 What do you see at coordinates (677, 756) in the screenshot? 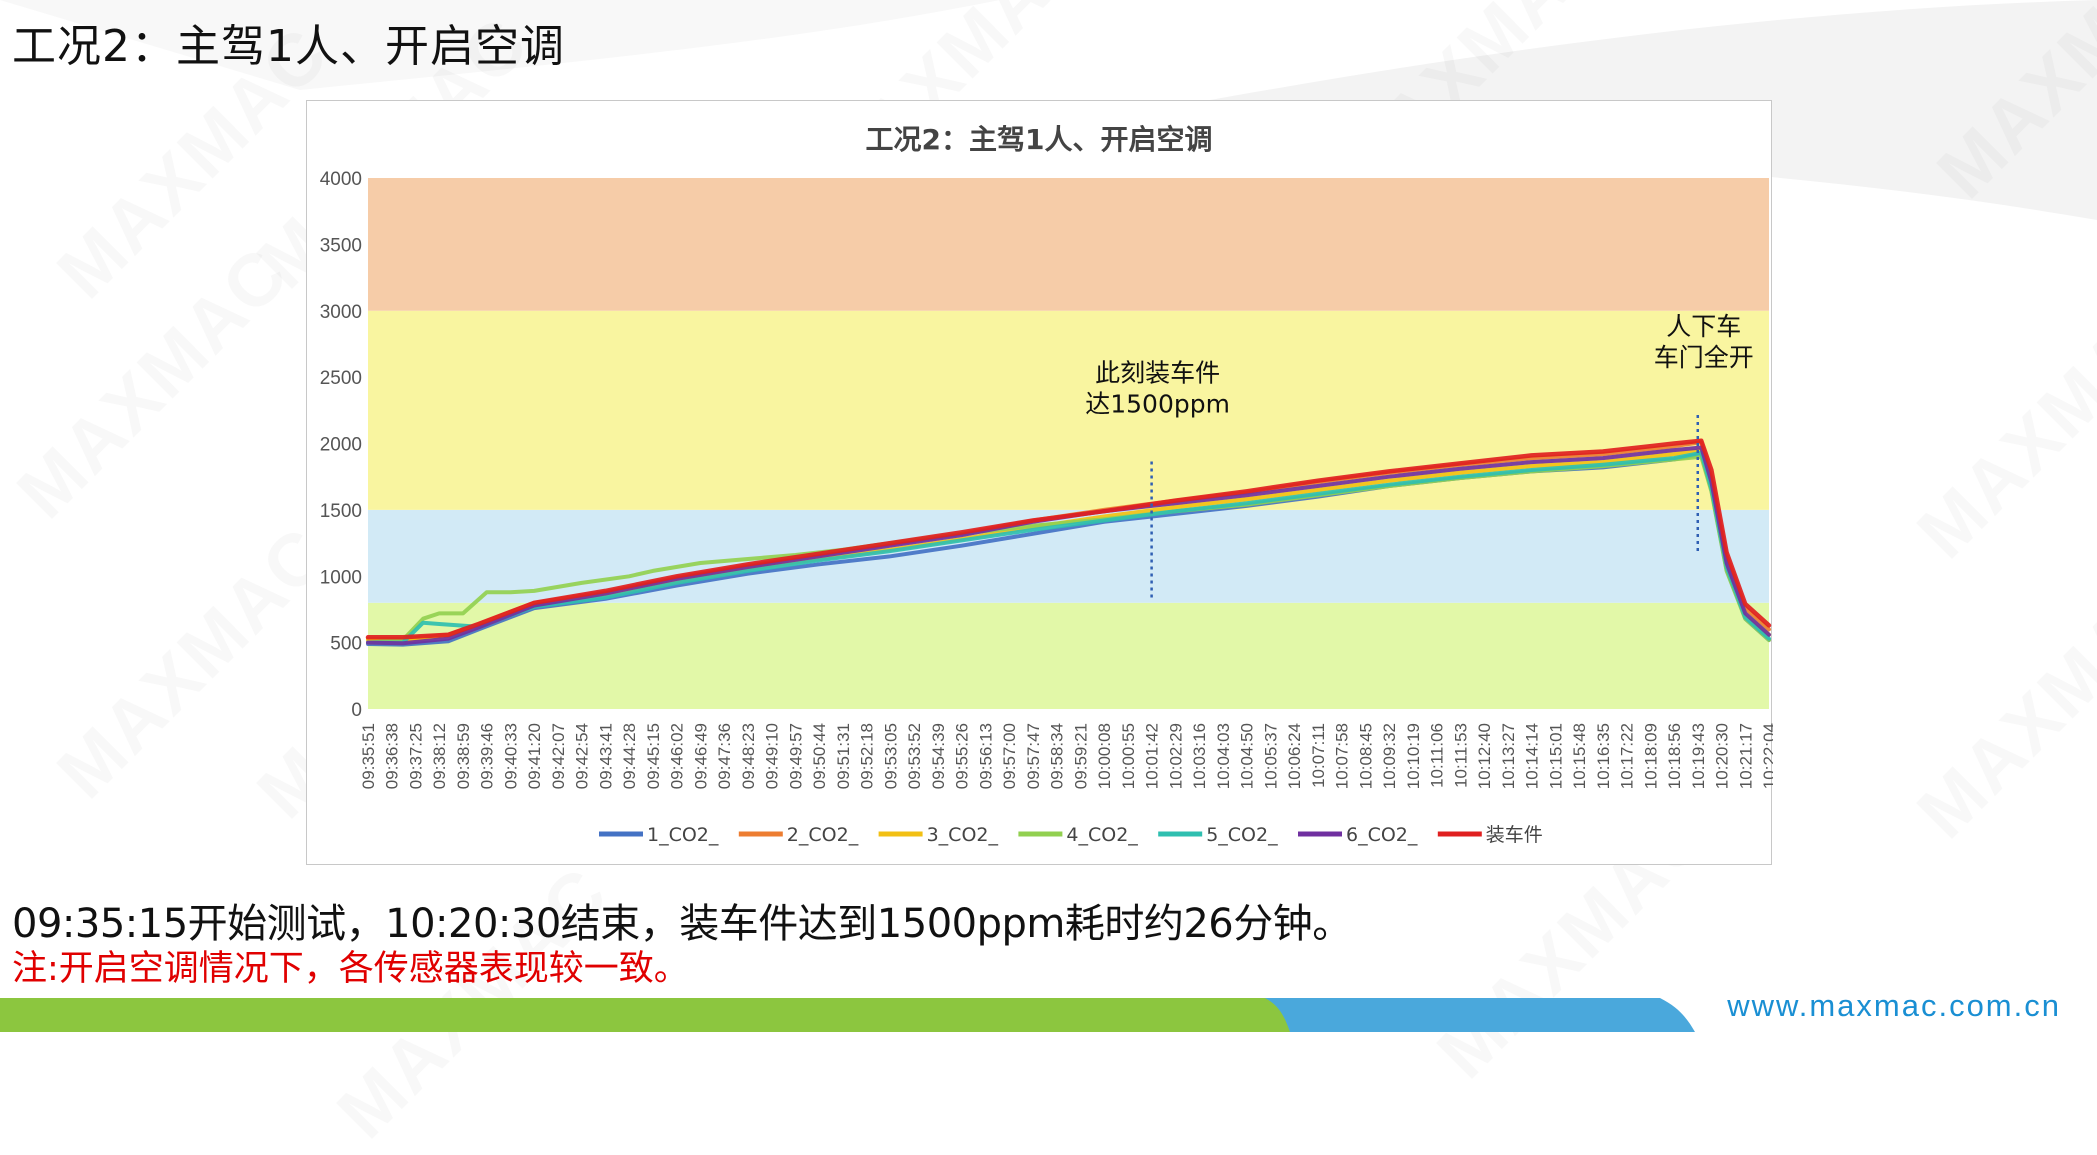
I see `x-tick-label: 09:46:02` at bounding box center [677, 756].